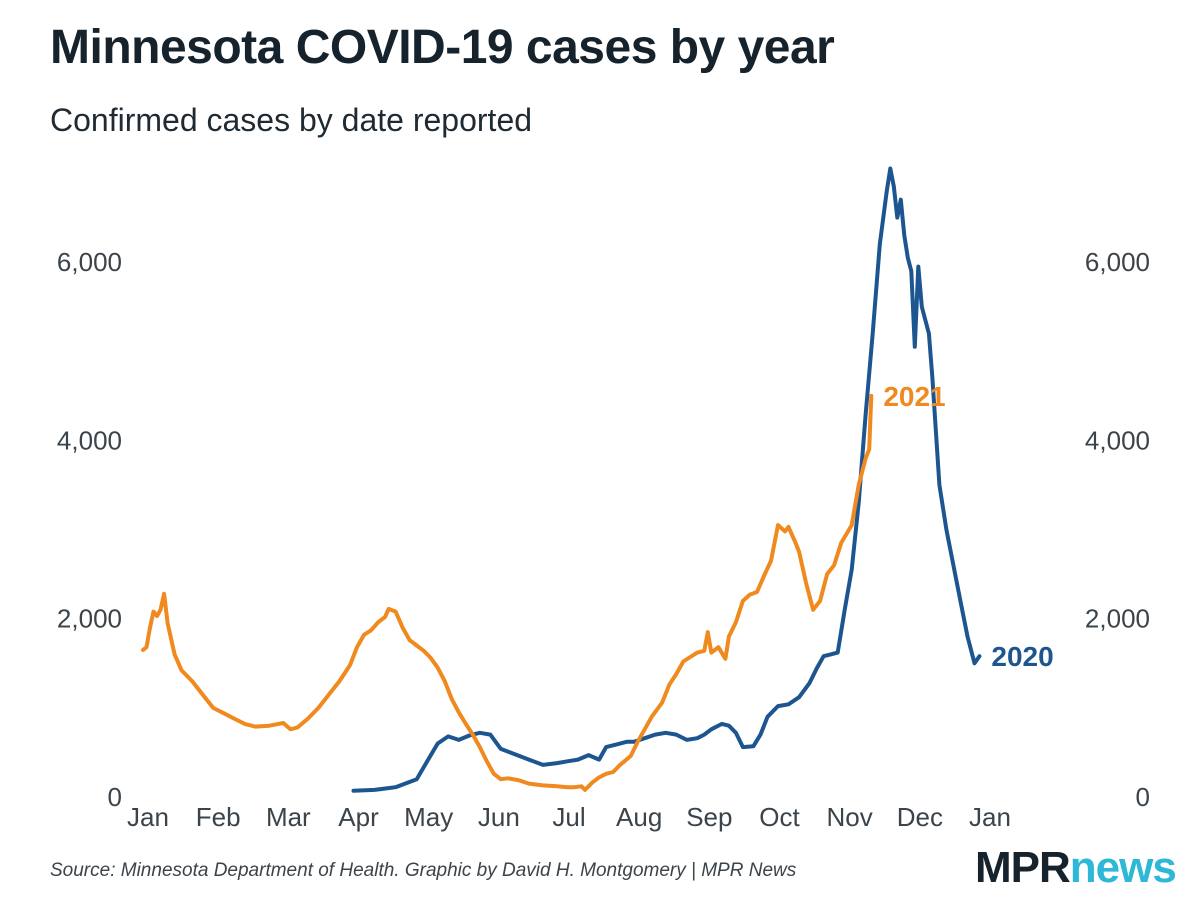 This screenshot has width=1200, height=900. Describe the element at coordinates (358, 817) in the screenshot. I see `x-tick-apr-3: Apr` at that location.